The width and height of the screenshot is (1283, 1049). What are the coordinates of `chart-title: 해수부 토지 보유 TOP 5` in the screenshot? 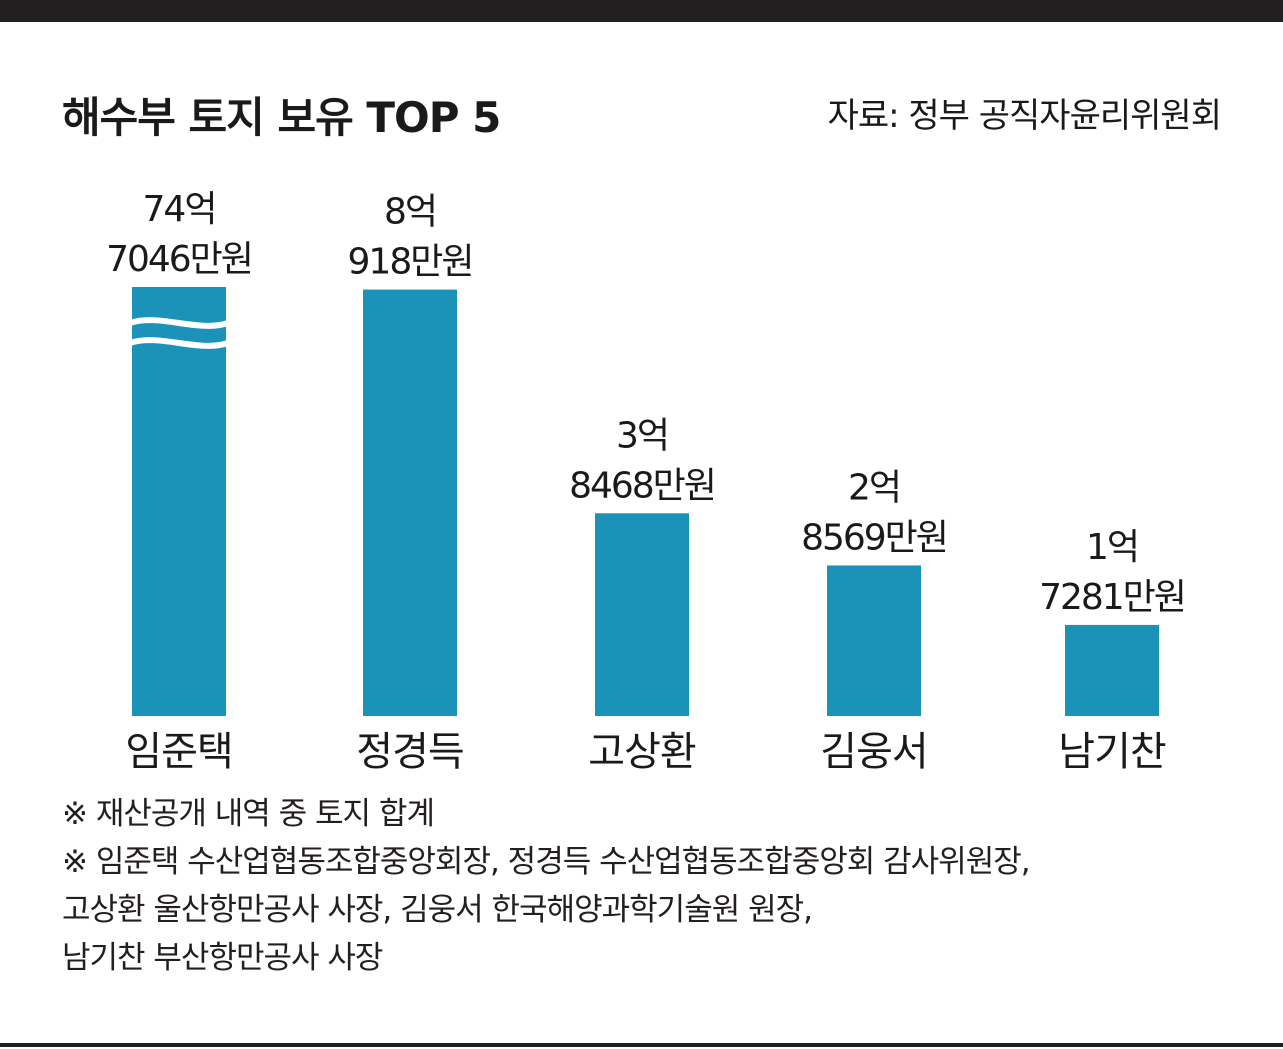 It's located at (281, 117).